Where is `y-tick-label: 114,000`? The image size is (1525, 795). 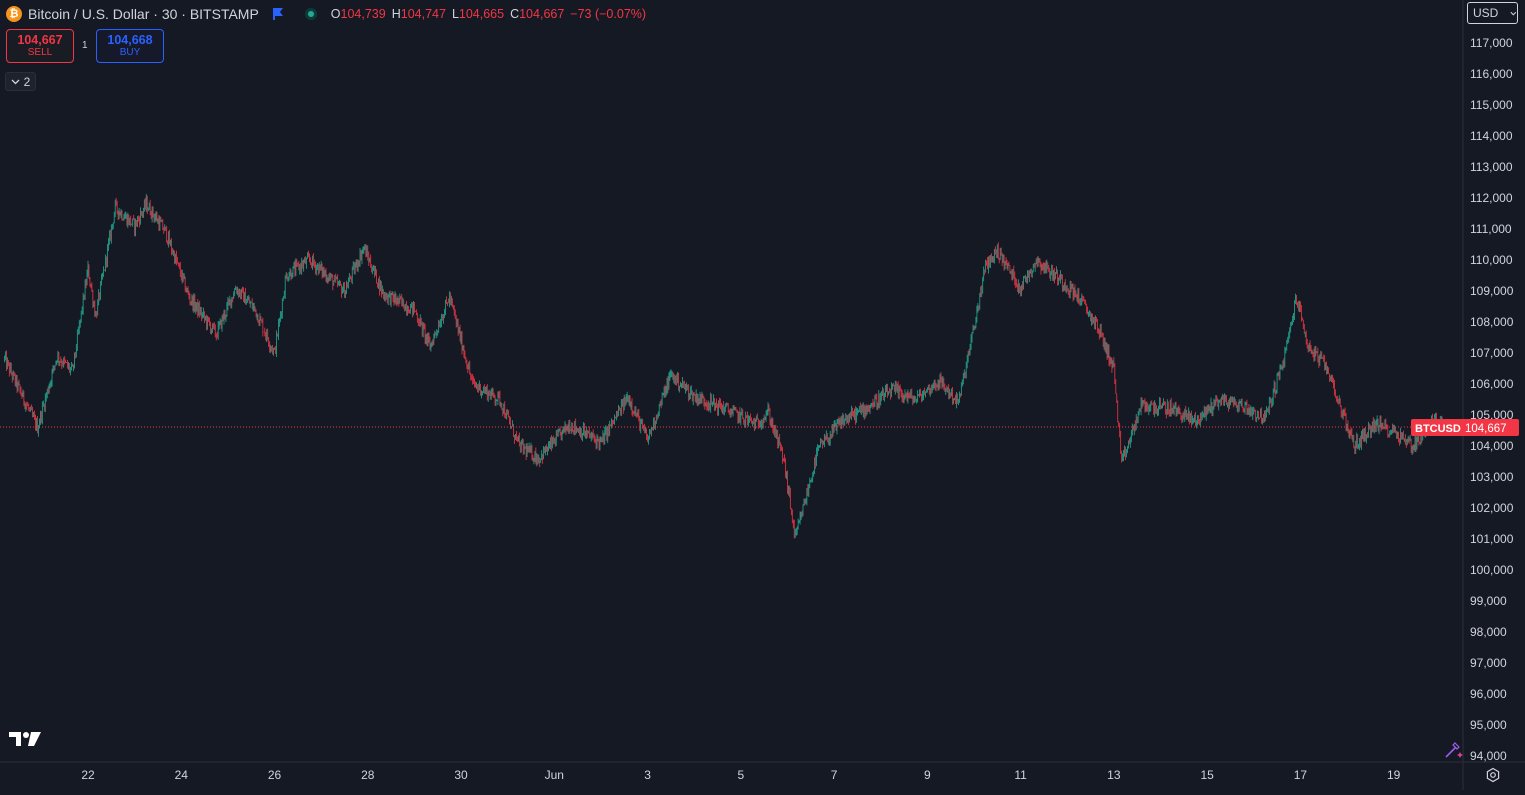
y-tick-label: 114,000 is located at coordinates (1491, 136).